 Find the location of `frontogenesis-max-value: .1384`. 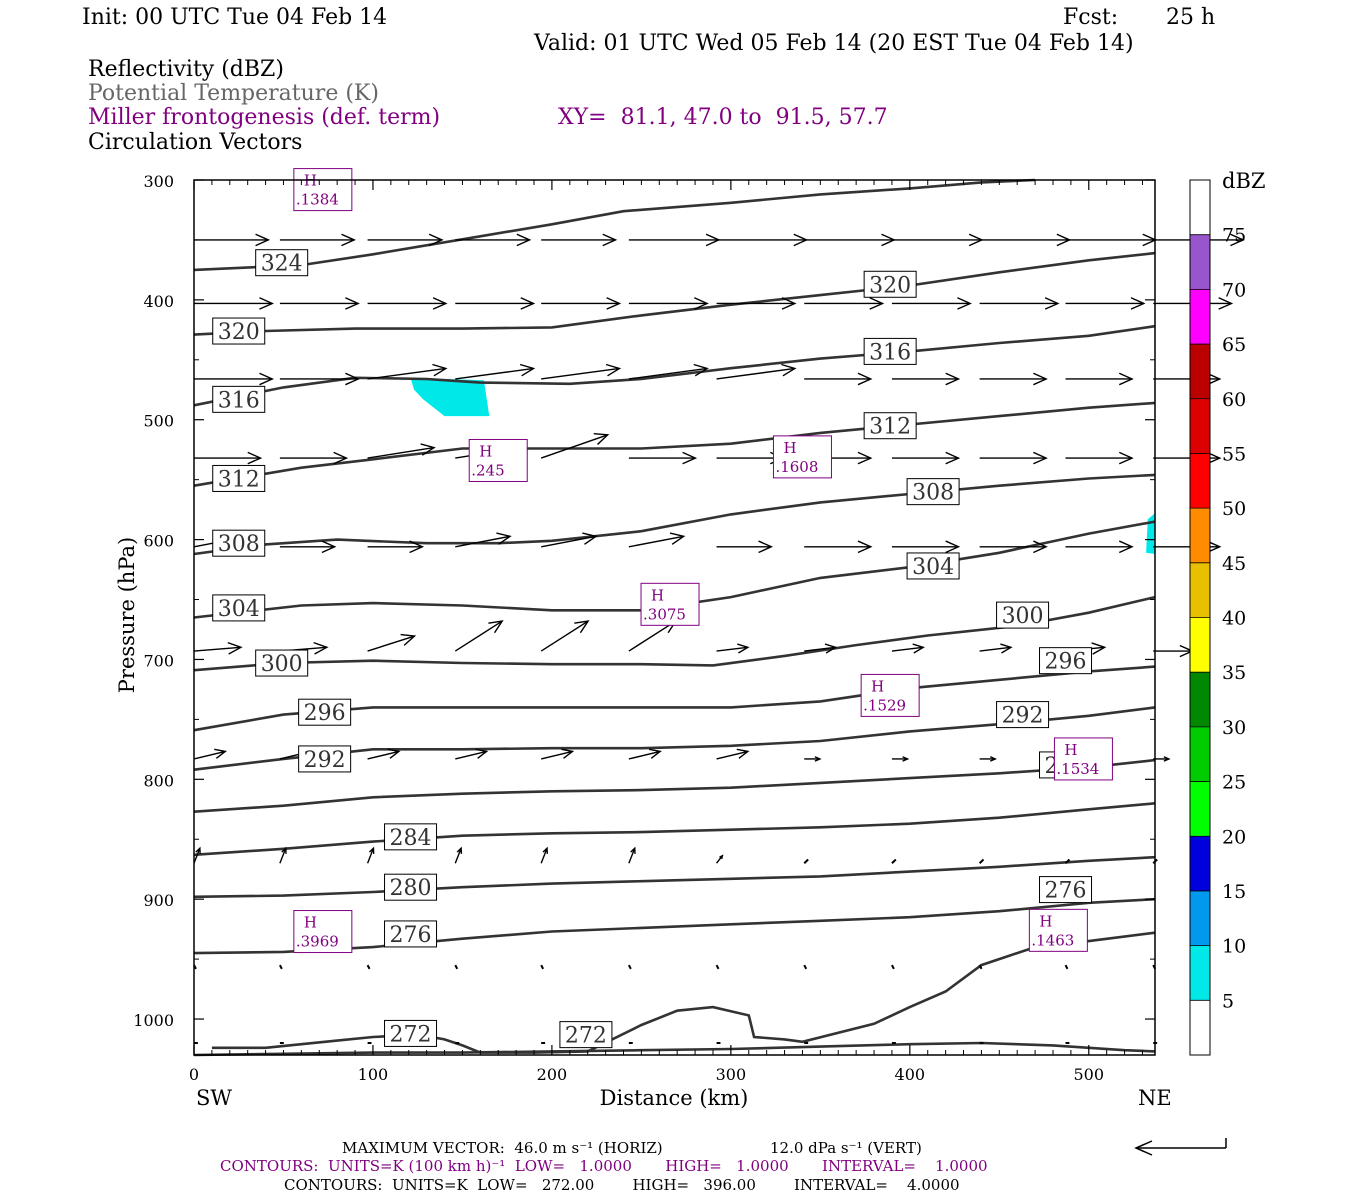

frontogenesis-max-value: .1384 is located at coordinates (317, 200).